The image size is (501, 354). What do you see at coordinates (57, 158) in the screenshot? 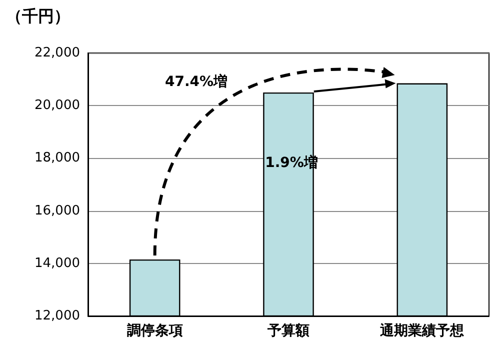
I see `y-tick-label: 18,000` at bounding box center [57, 158].